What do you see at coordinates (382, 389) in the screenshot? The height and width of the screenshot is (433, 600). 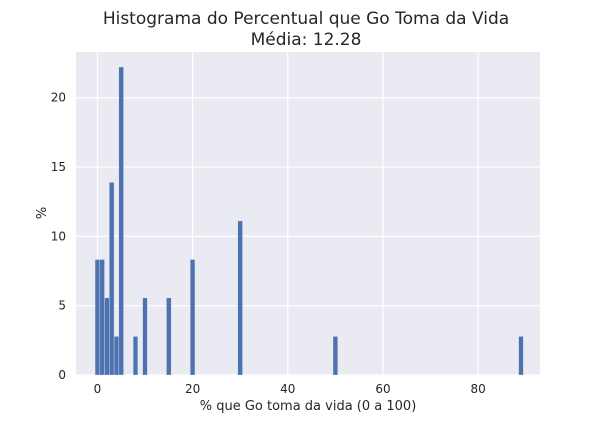 I see `x-tick-label: 60` at bounding box center [382, 389].